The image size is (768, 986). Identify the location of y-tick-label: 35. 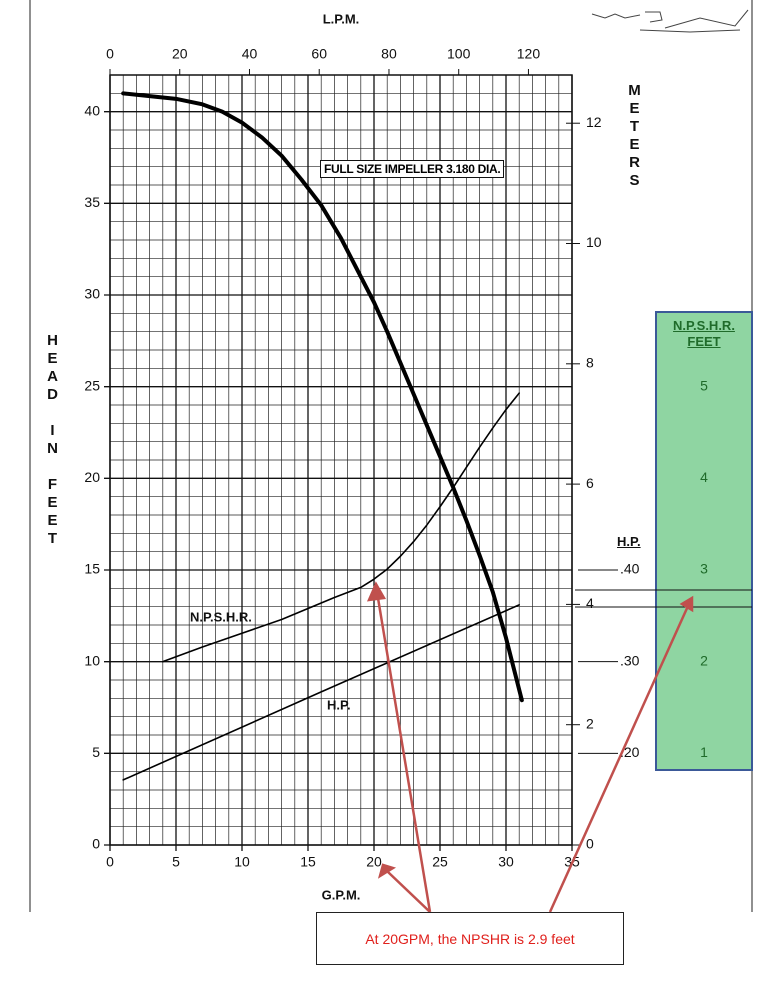
(92, 202).